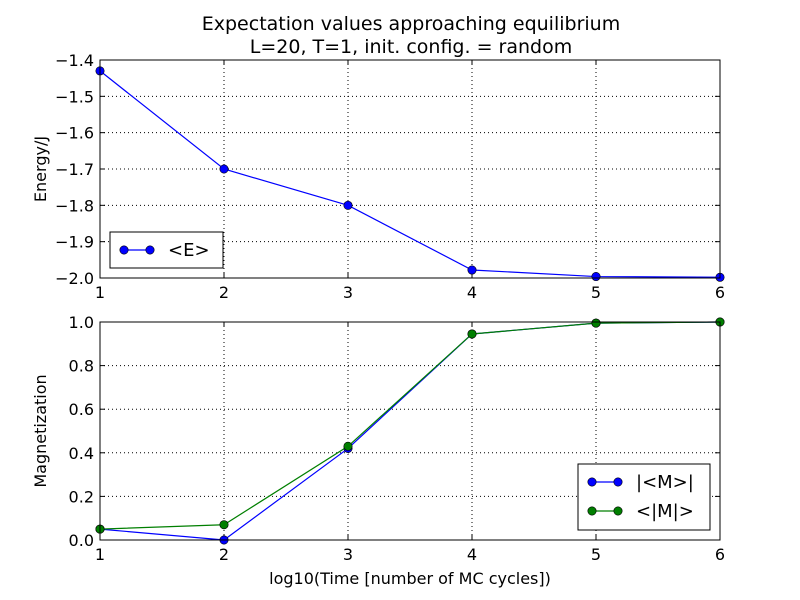 The width and height of the screenshot is (800, 600). I want to click on y-tick-label: −1.7, so click(74, 169).